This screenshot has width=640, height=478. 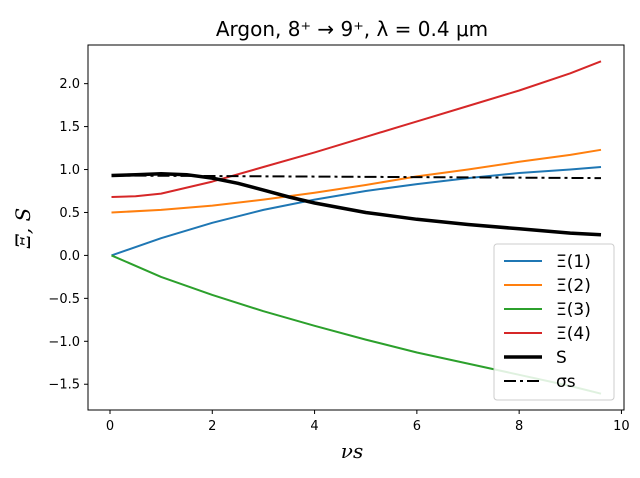 I want to click on y-tick-label: 0.5, so click(x=69, y=213).